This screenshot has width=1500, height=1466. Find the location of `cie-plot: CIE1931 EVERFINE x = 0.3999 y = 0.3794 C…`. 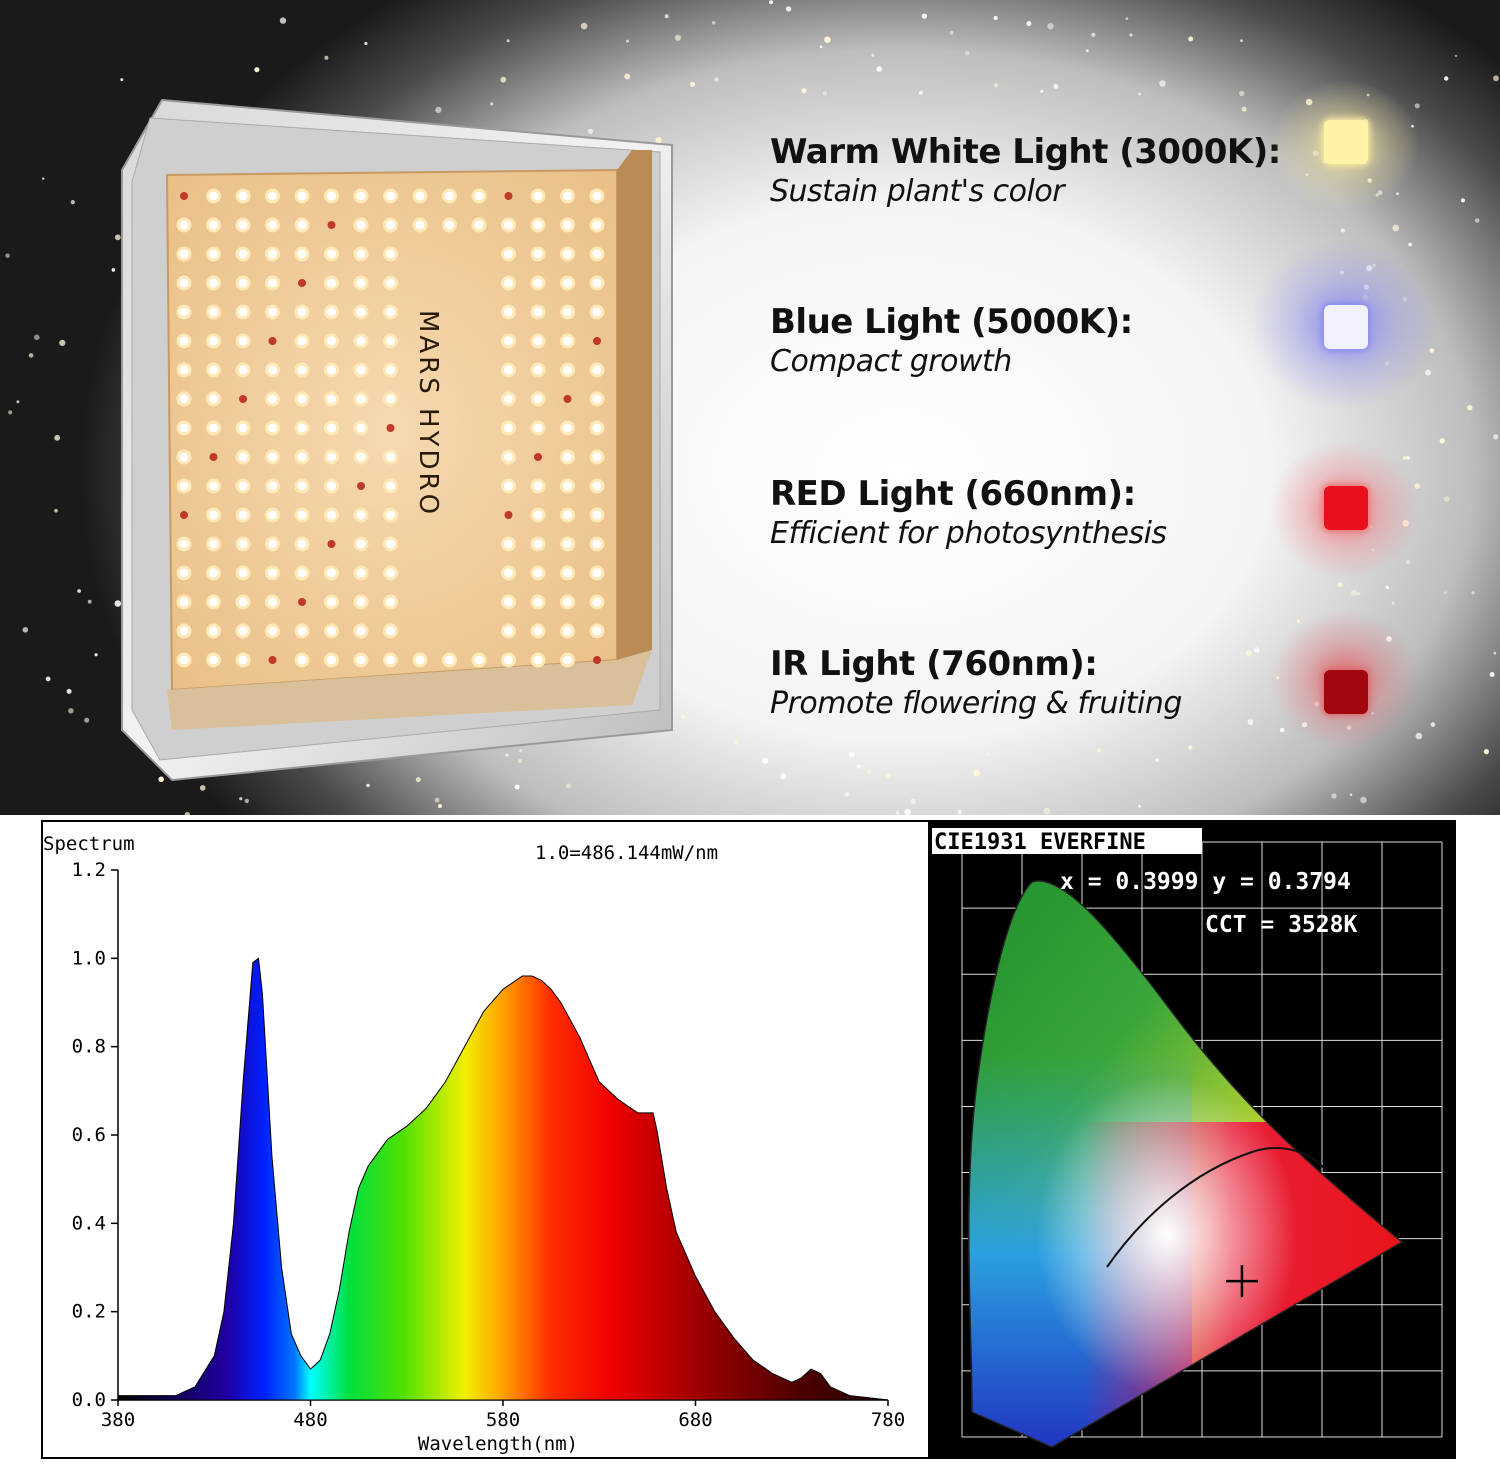

cie-plot: CIE1931 EVERFINE x = 0.3999 y = 0.3794 C… is located at coordinates (1187, 1138).